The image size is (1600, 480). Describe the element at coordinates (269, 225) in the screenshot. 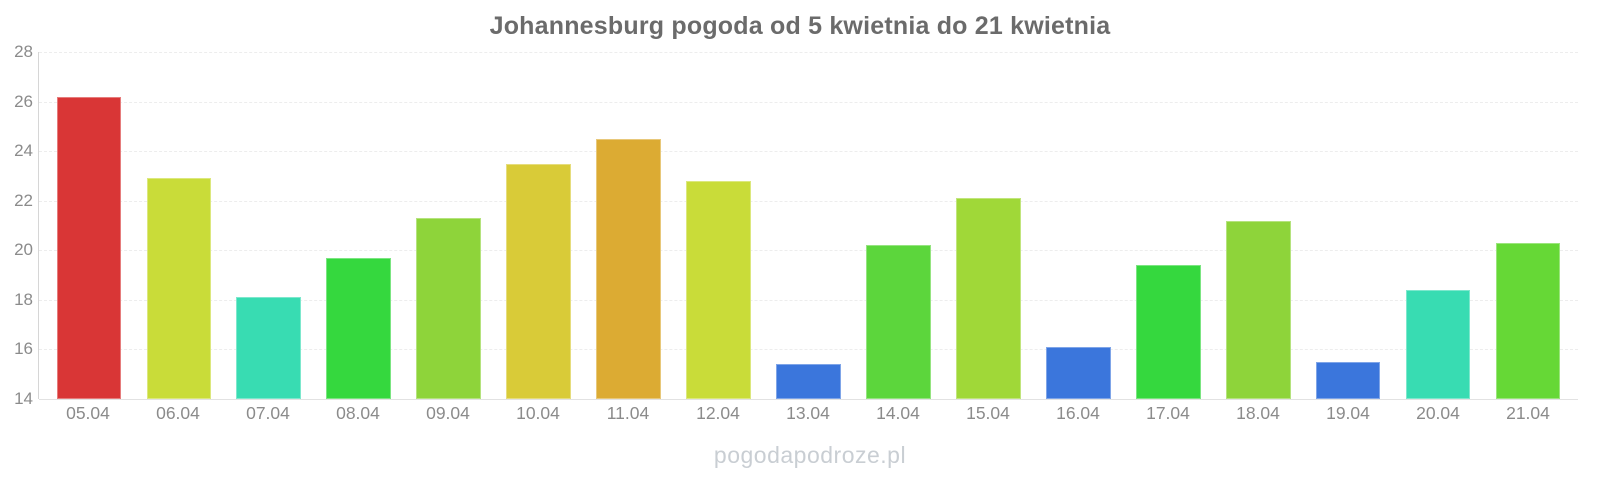

I see `bar-slot-07.04` at that location.